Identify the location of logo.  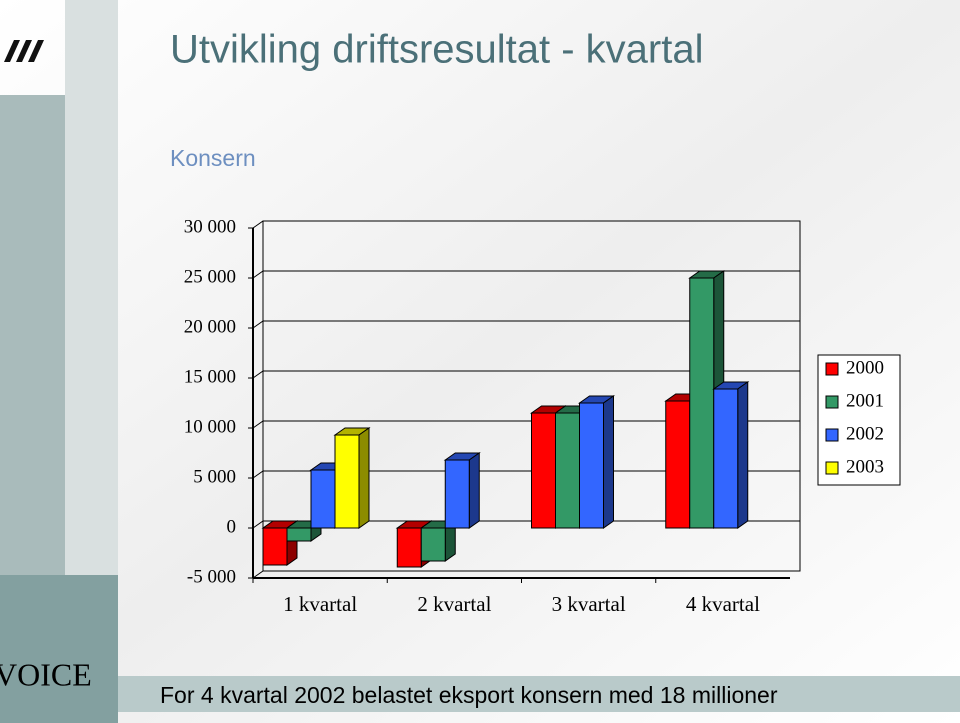
(24, 51).